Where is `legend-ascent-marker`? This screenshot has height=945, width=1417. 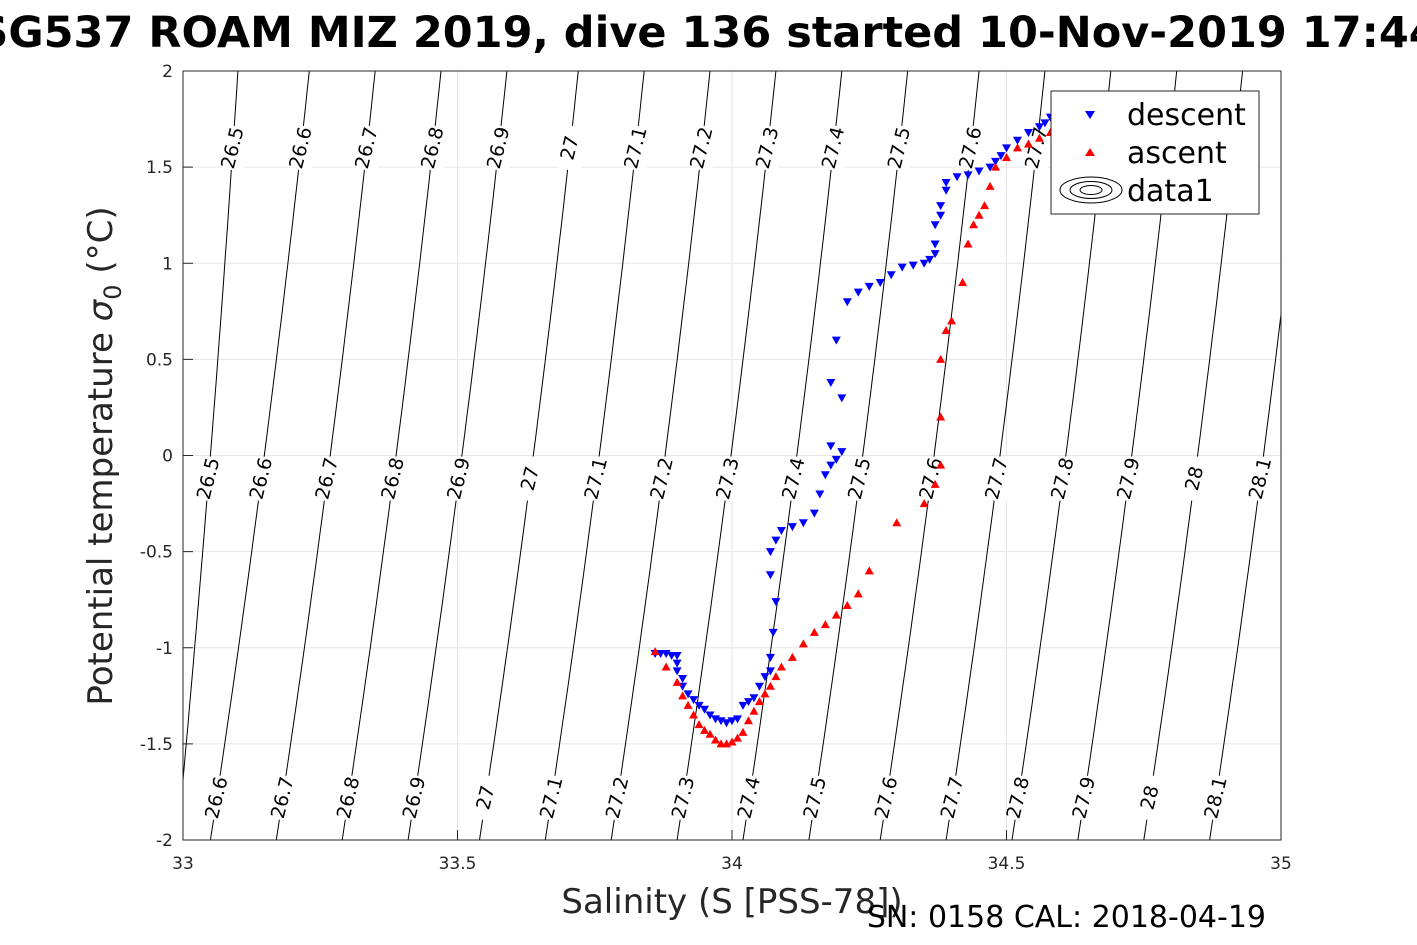
legend-ascent-marker is located at coordinates (1090, 152).